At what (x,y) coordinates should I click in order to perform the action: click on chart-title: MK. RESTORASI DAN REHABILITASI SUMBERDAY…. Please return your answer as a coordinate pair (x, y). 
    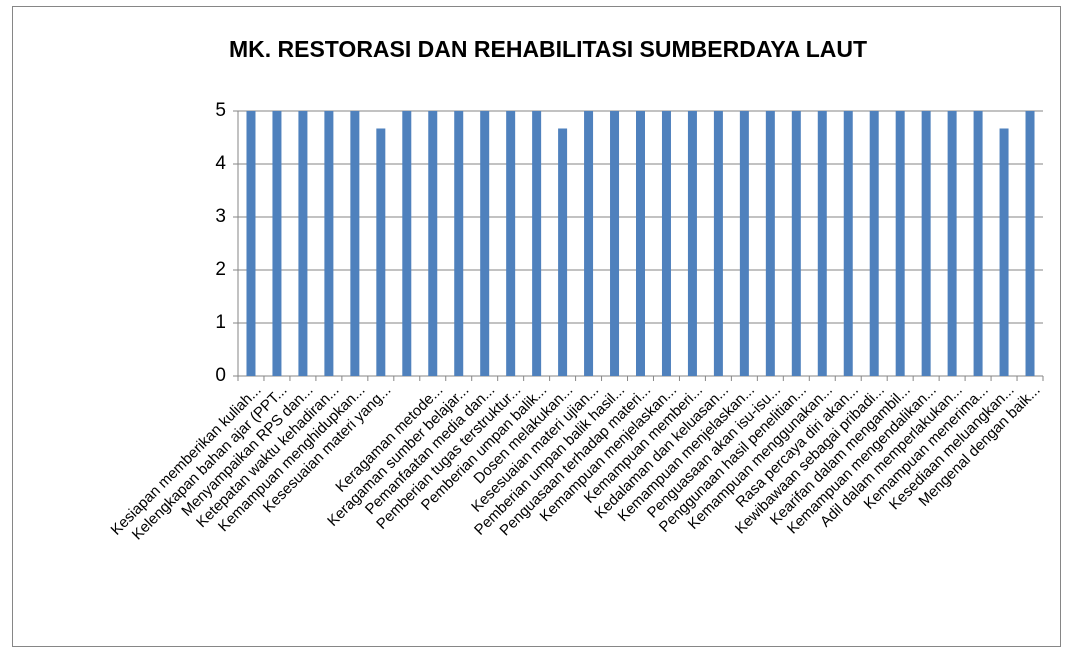
    Looking at the image, I should click on (548, 49).